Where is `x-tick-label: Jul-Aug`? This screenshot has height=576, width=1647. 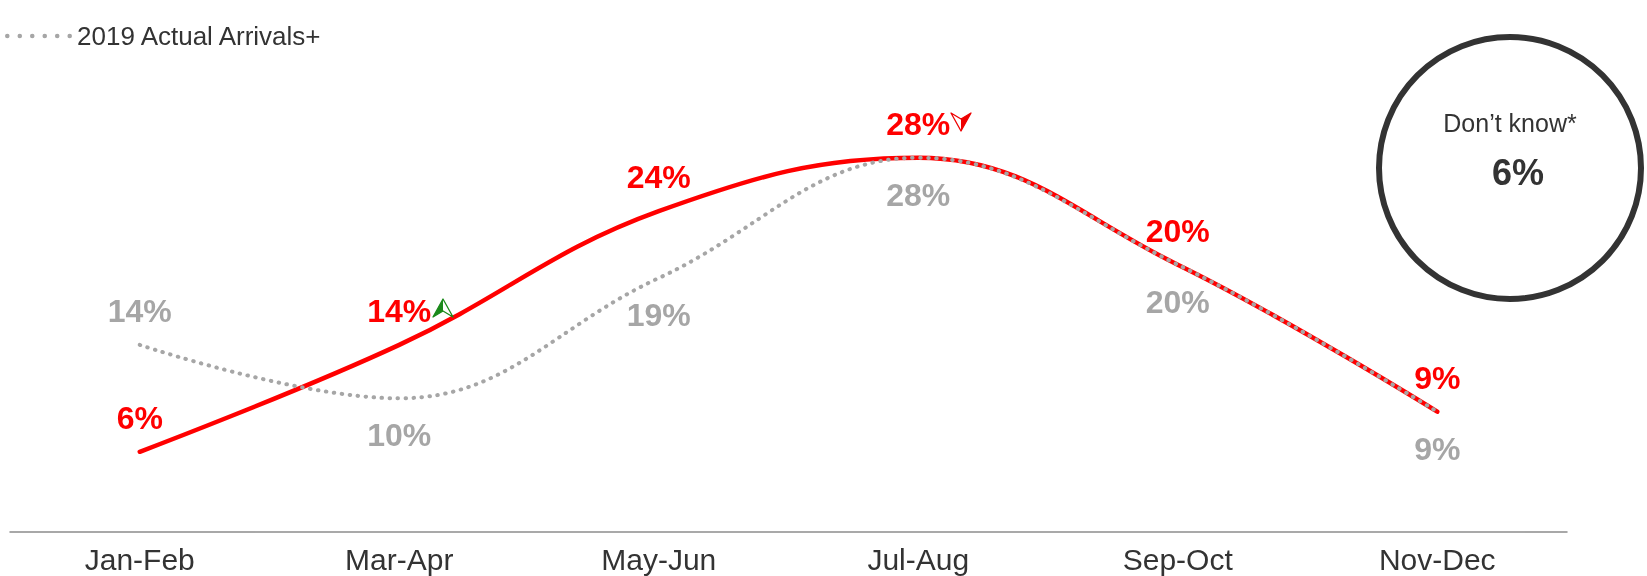
x-tick-label: Jul-Aug is located at coordinates (918, 559).